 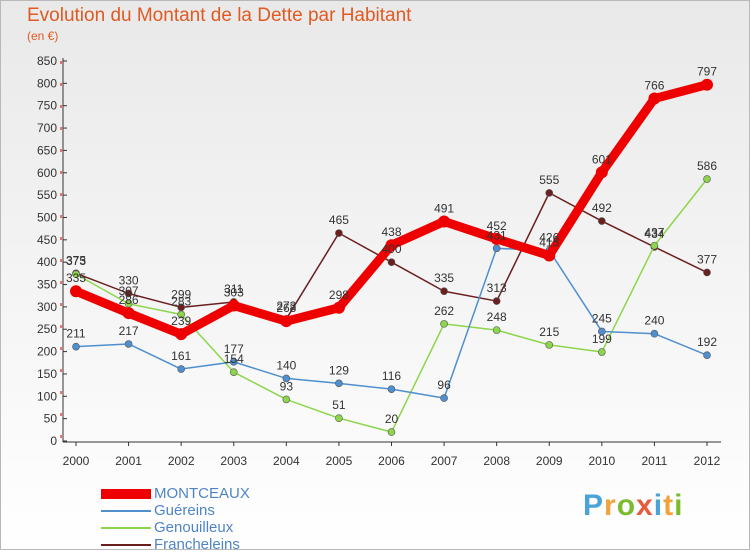 I want to click on data-label: 192, so click(x=707, y=342).